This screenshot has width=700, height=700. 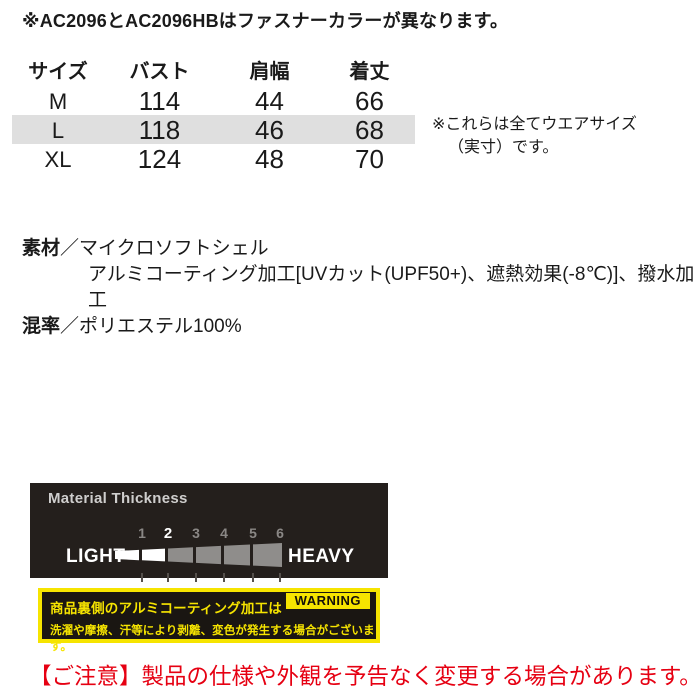 What do you see at coordinates (361, 327) in the screenshot?
I see `blend-line: 混率／ポリエステル100%` at bounding box center [361, 327].